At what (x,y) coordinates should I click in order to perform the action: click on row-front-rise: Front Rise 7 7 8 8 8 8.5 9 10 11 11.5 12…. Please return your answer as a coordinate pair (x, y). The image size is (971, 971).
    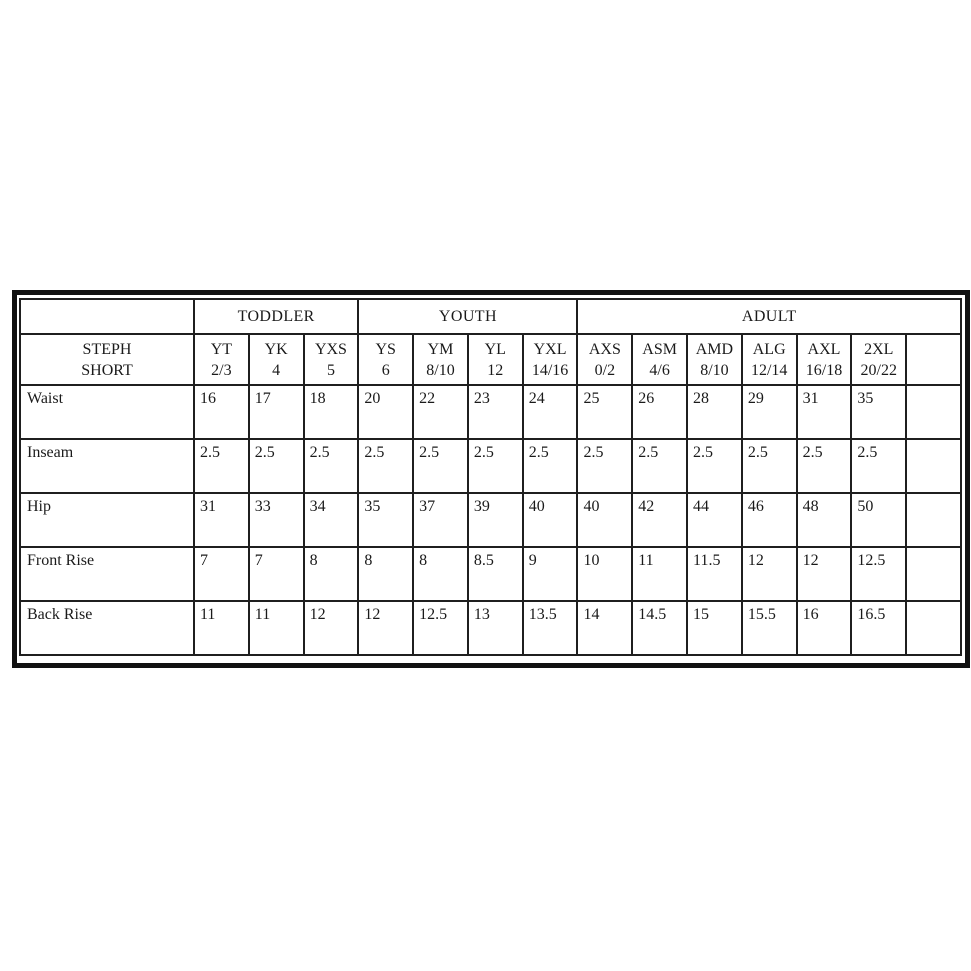
    Looking at the image, I should click on (490, 574).